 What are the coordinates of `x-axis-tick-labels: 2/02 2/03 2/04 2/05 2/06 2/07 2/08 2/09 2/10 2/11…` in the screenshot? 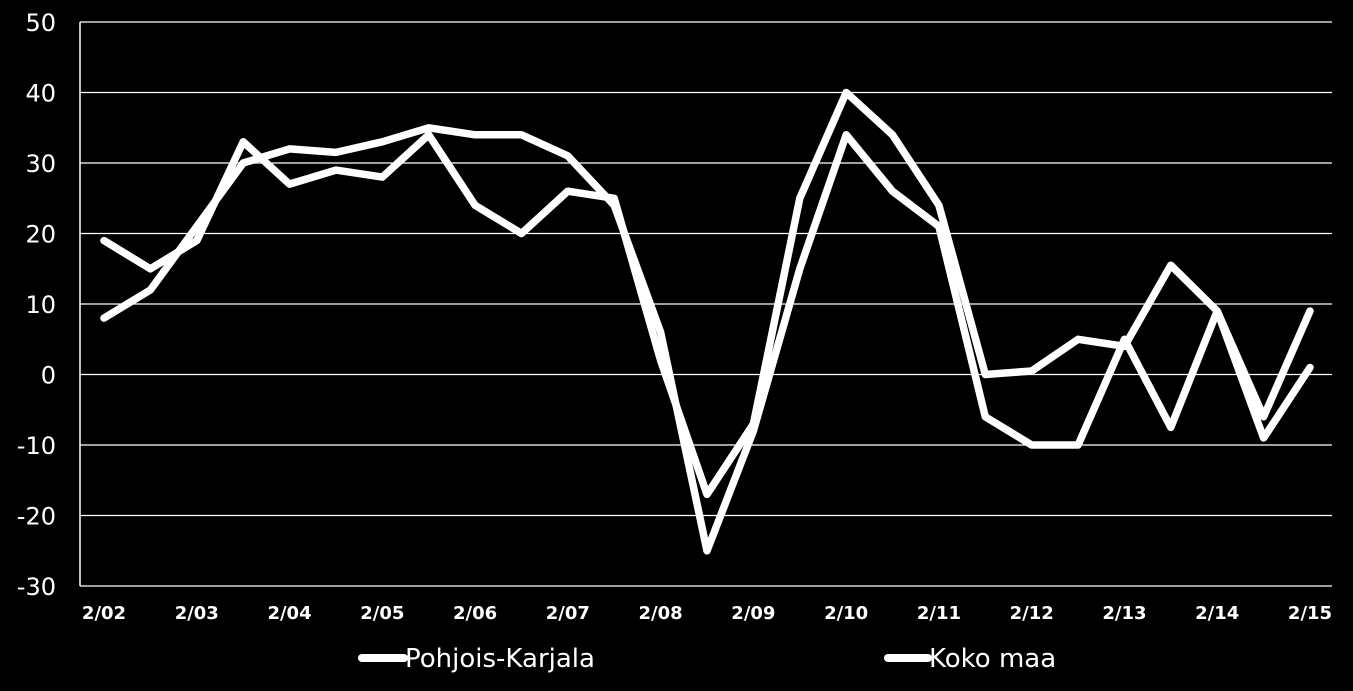 It's located at (707, 613).